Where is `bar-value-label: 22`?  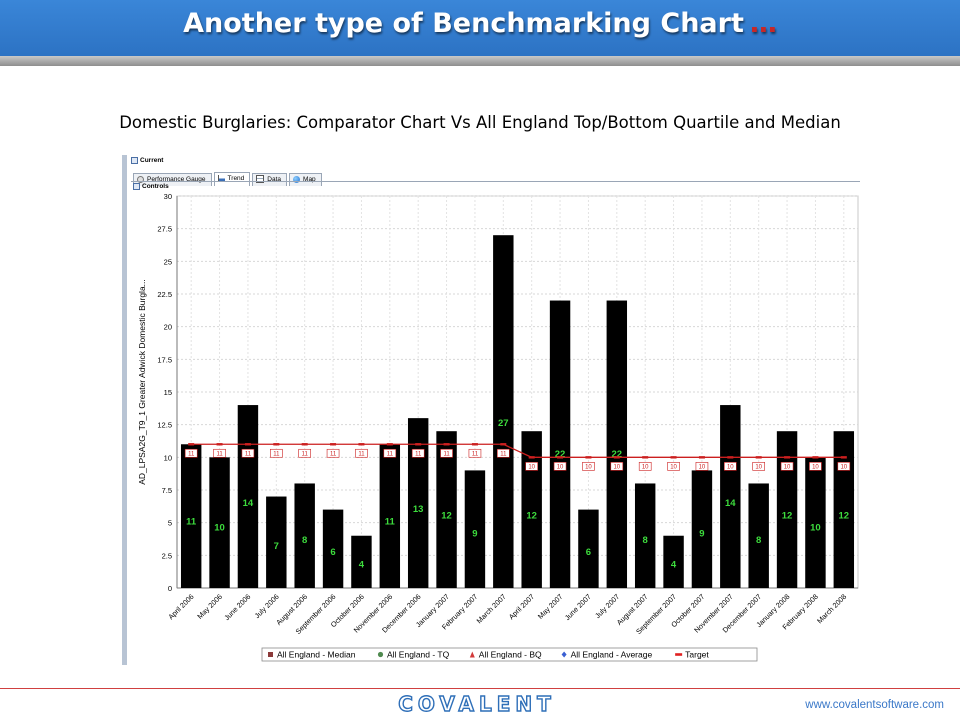 bar-value-label: 22 is located at coordinates (560, 454).